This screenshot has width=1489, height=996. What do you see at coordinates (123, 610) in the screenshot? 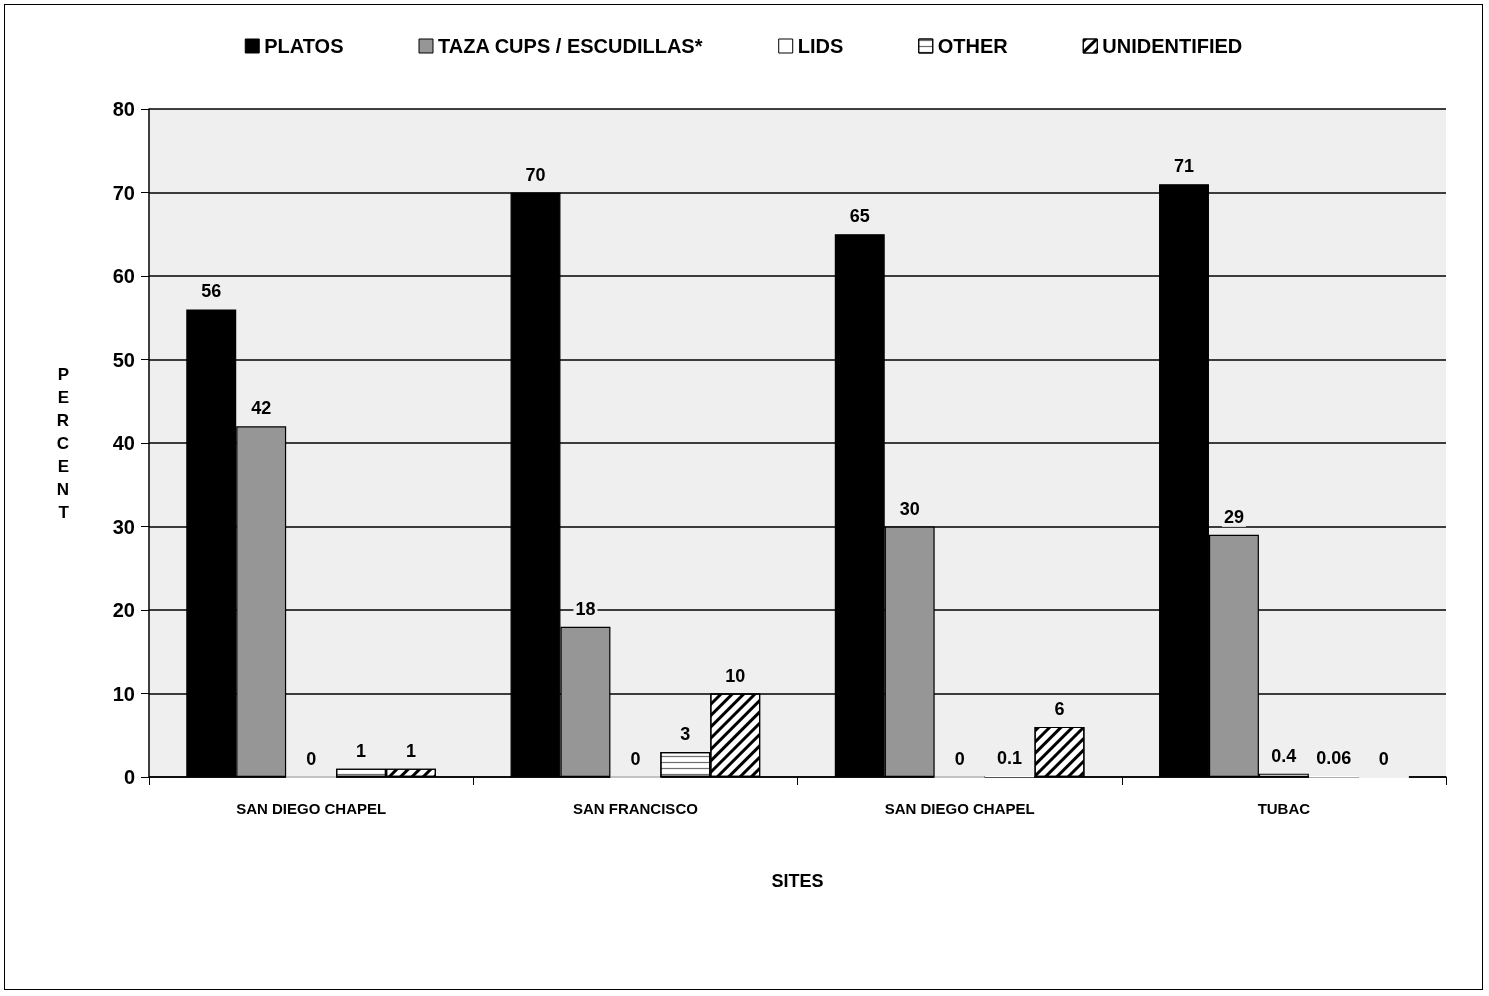
I see `y-tick-label: 20` at bounding box center [123, 610].